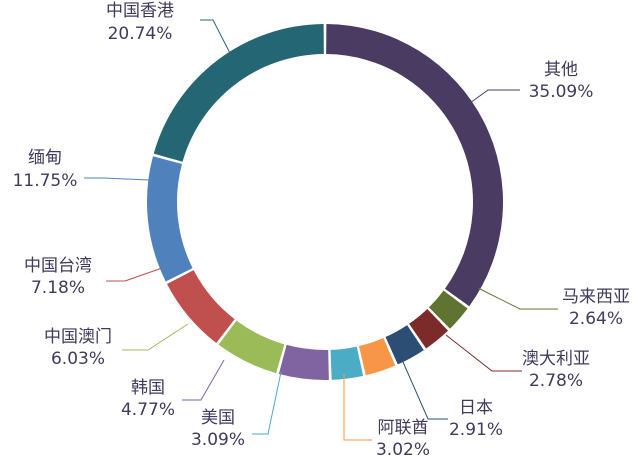  I want to click on slice-percent-label: 4.77%, so click(148, 410).